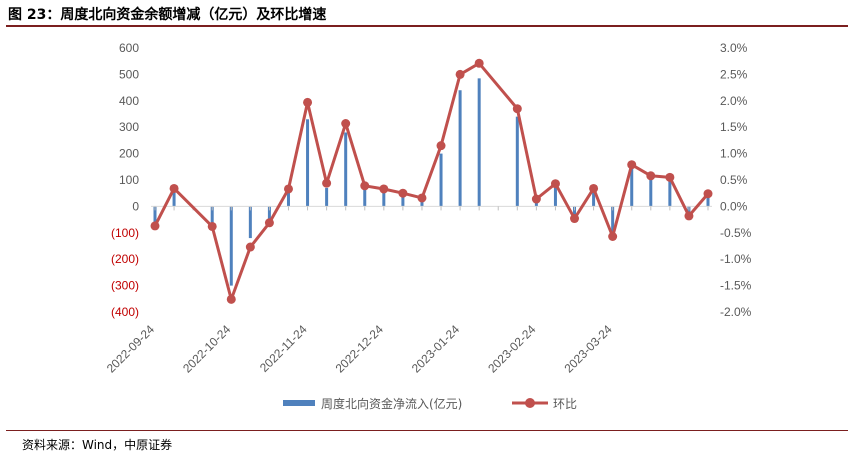 The width and height of the screenshot is (854, 459). I want to click on right-axis-tick-label: -1.5%, so click(736, 286).